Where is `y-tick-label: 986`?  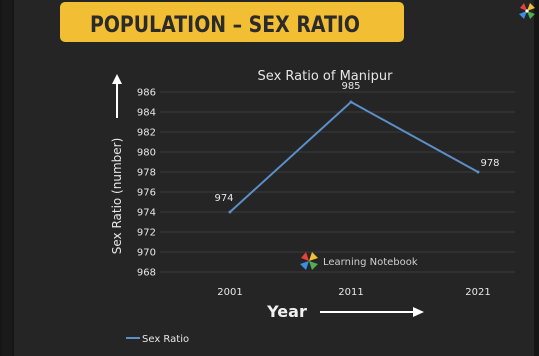 y-tick-label: 986 is located at coordinates (146, 93).